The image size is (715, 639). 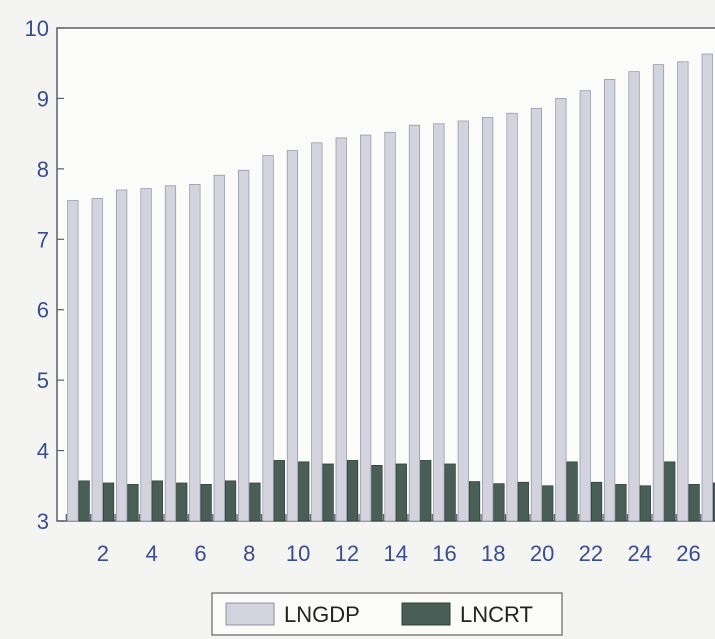 I want to click on x-axis: 2 4 6 8 10 12 14 16 18 20 22 24 26, so click(x=383, y=540).